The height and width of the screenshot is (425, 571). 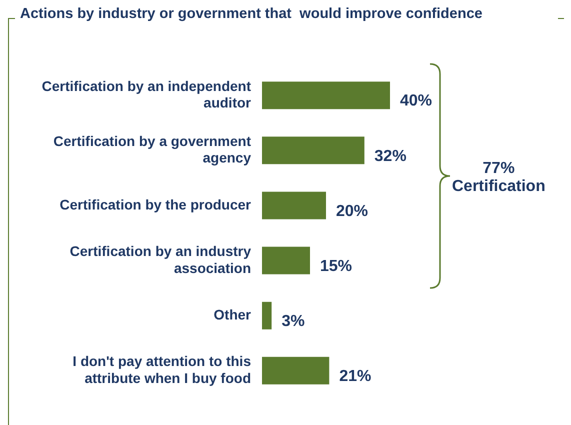 What do you see at coordinates (416, 101) in the screenshot?
I see `data-label: 40%` at bounding box center [416, 101].